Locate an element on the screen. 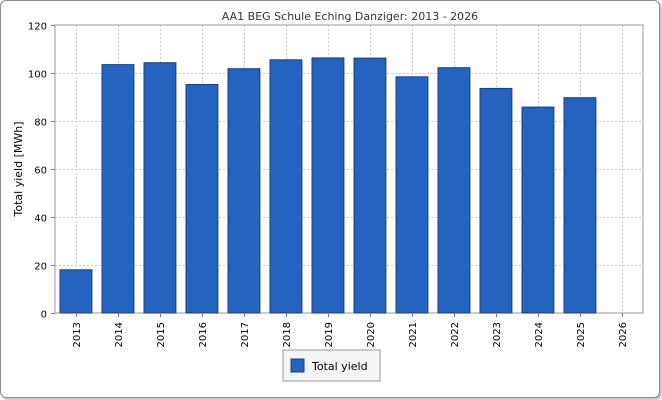 The height and width of the screenshot is (400, 662). x-tick-label-2024: 2024 is located at coordinates (539, 334).